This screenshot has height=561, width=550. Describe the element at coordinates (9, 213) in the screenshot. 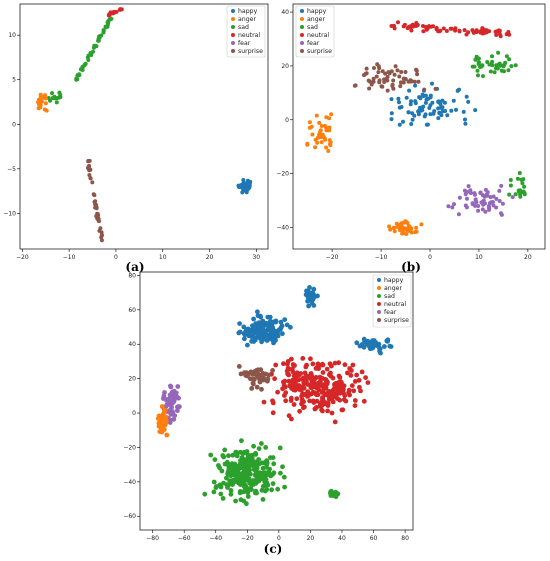

I see `y-tick-label: −10` at that location.